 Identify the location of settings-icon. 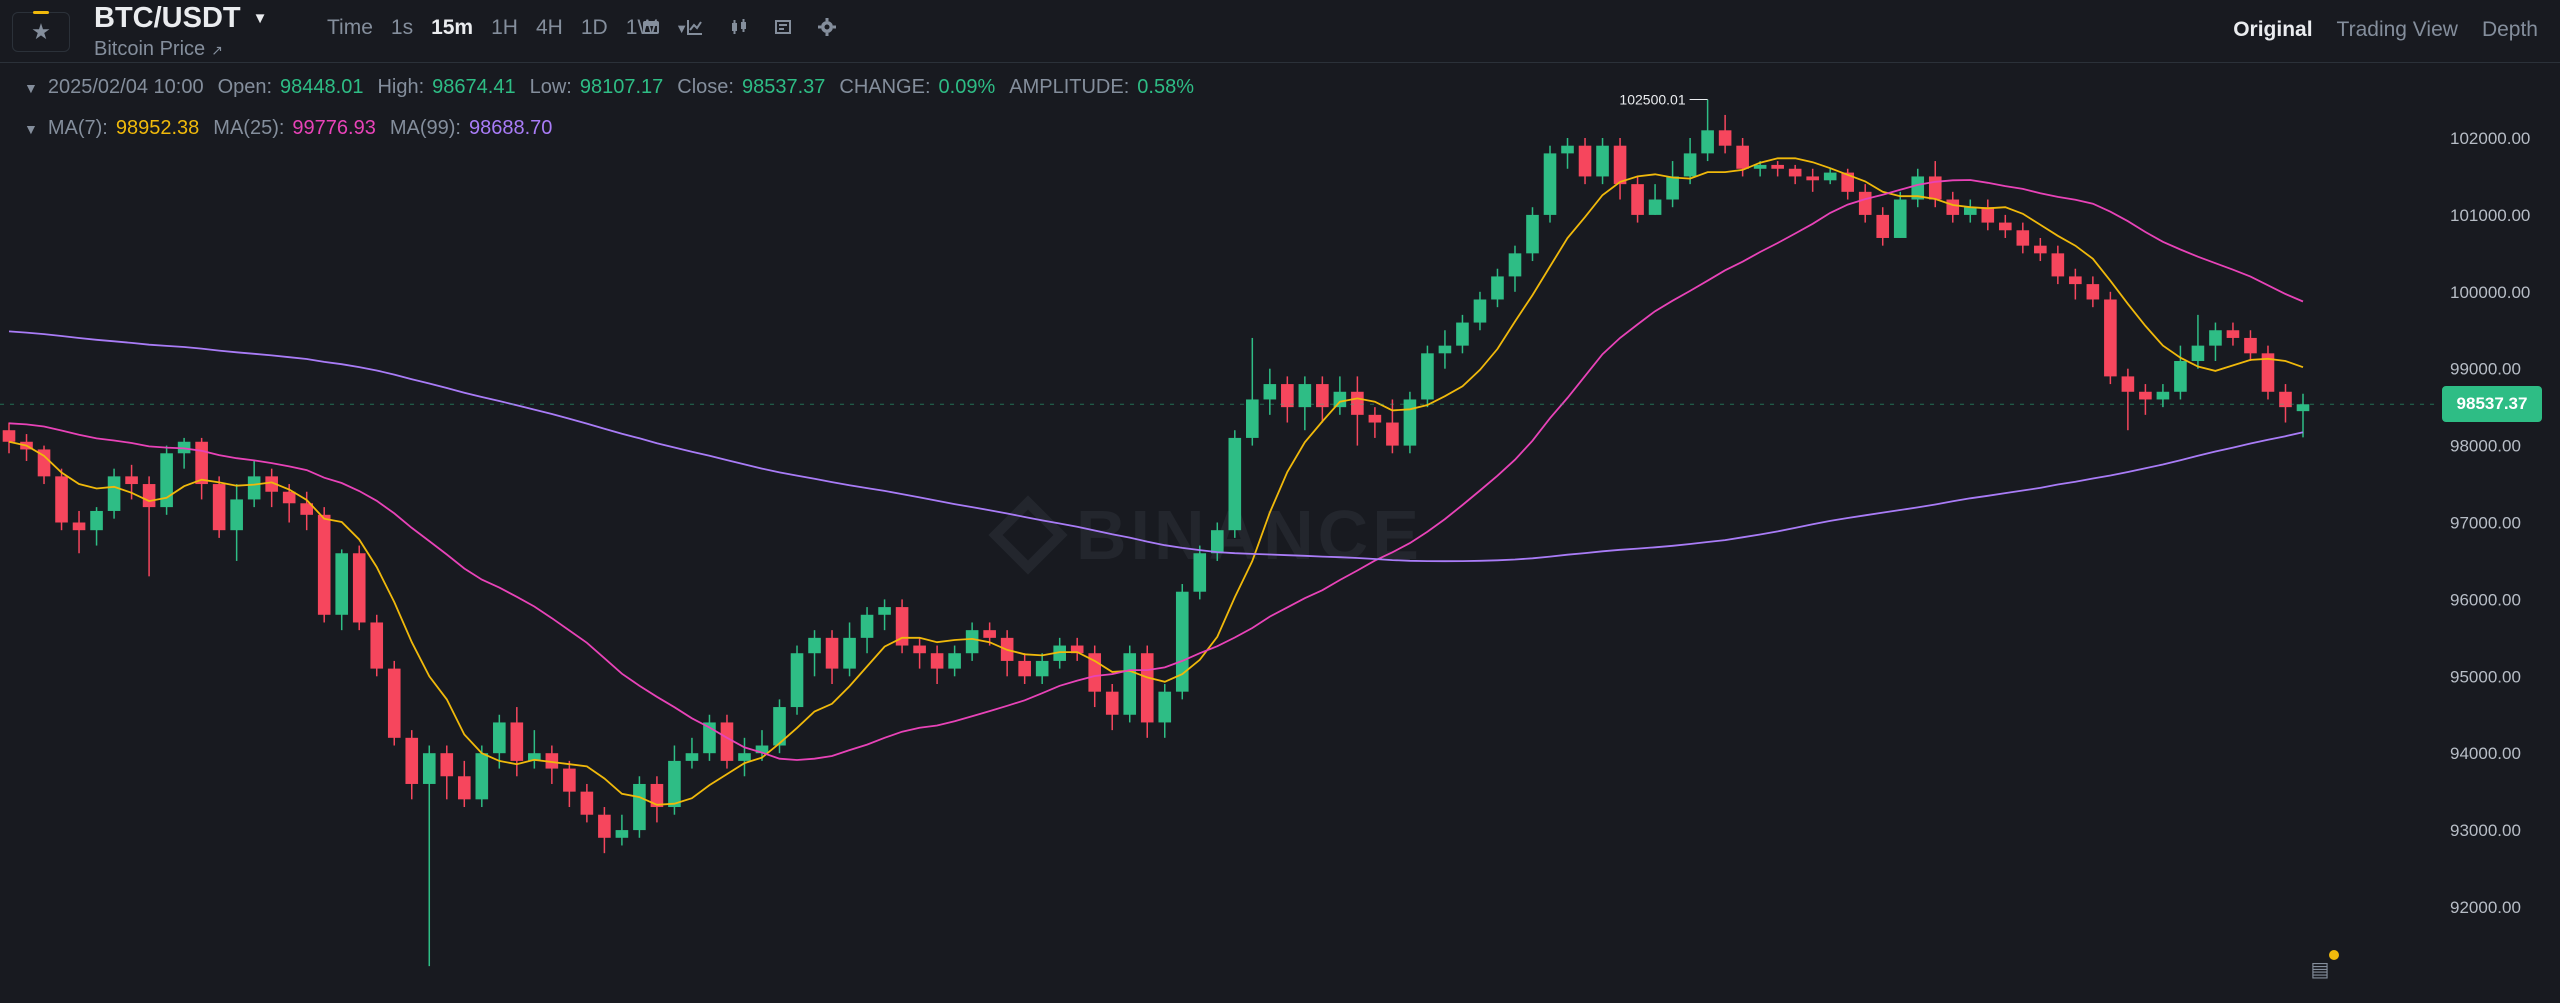
(827, 27).